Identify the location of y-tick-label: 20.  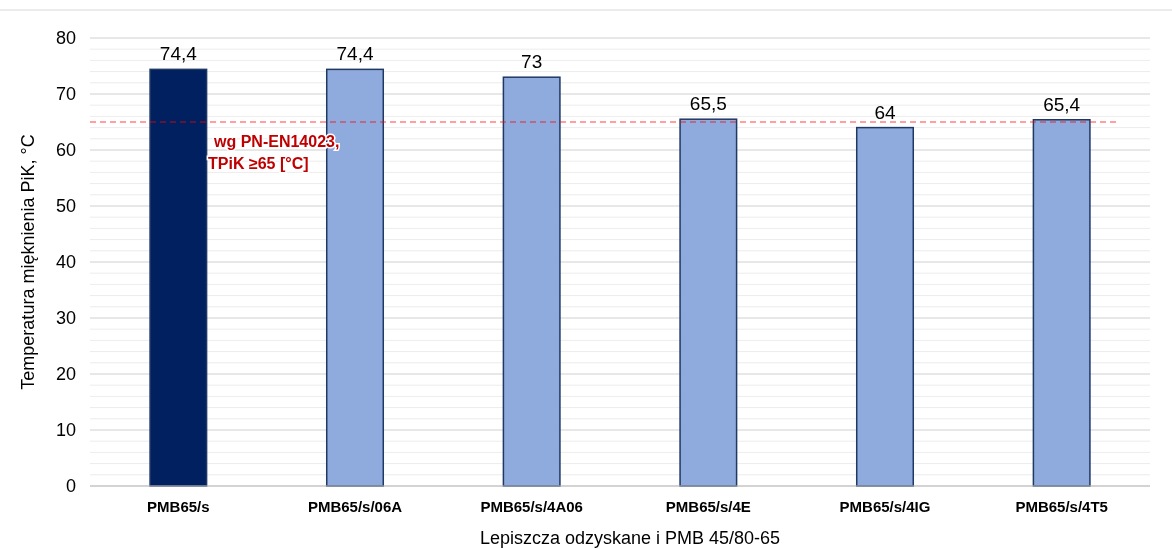
(65, 374).